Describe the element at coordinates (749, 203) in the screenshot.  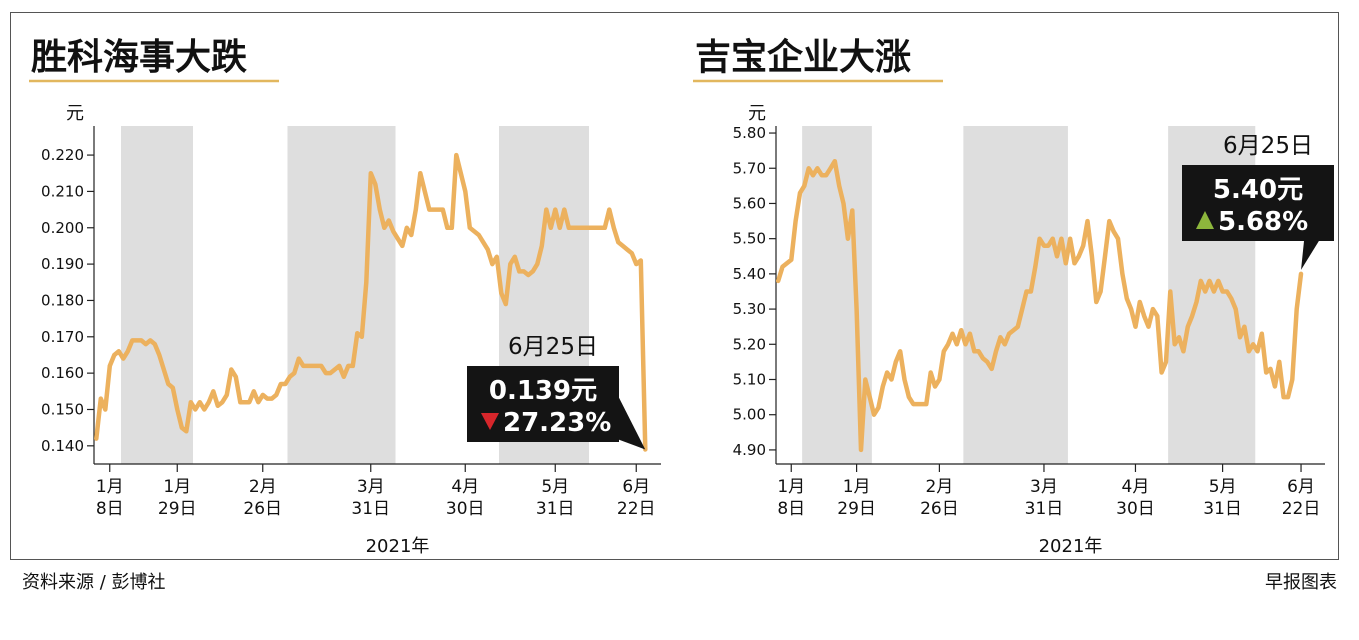
I see `y-tick-label: 5.60` at that location.